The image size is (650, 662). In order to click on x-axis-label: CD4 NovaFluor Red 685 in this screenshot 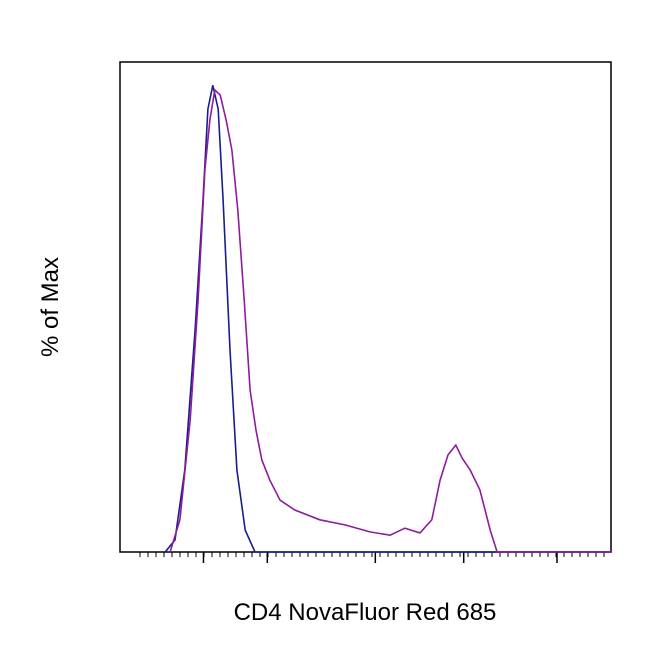, I will do `click(365, 612)`.